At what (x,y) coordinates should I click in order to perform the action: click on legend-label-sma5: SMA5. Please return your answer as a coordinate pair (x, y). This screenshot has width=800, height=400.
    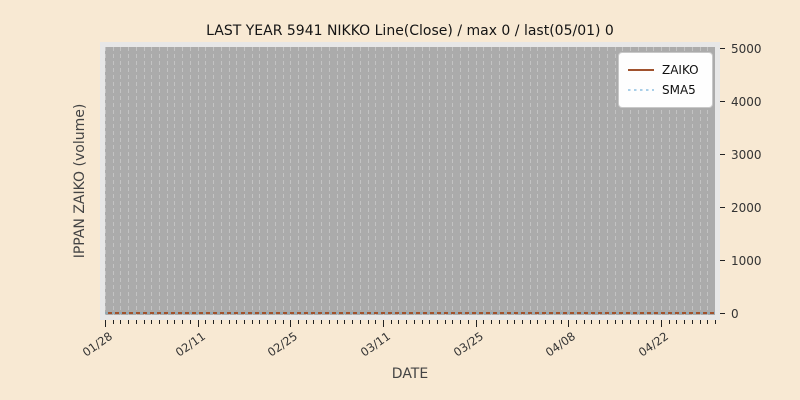
    Looking at the image, I should click on (679, 90).